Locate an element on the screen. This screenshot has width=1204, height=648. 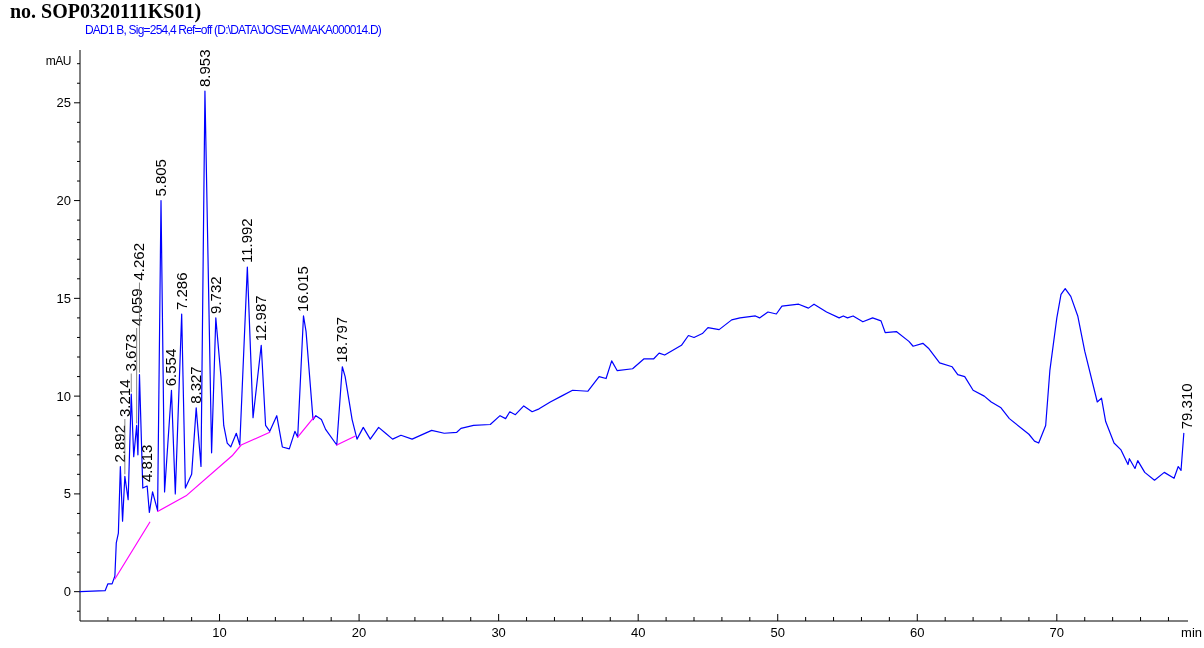
annotation: 8.327 is located at coordinates (196, 385).